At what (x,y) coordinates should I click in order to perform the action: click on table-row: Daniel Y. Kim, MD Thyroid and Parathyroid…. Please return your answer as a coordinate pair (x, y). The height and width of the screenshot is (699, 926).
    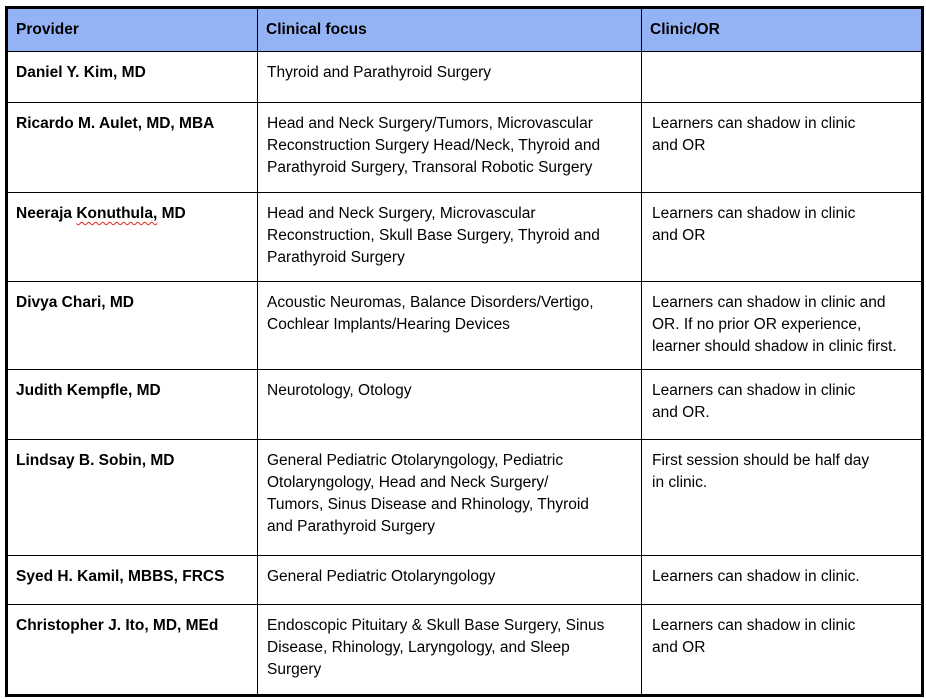
    Looking at the image, I should click on (464, 77).